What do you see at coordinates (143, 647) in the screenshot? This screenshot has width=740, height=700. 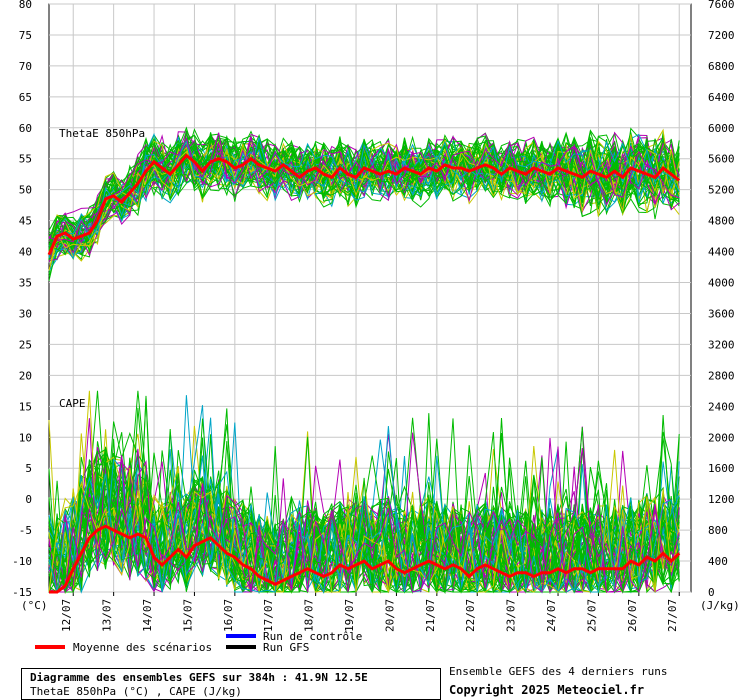 I see `legend-label-mean: Moyenne des scénarios` at bounding box center [143, 647].